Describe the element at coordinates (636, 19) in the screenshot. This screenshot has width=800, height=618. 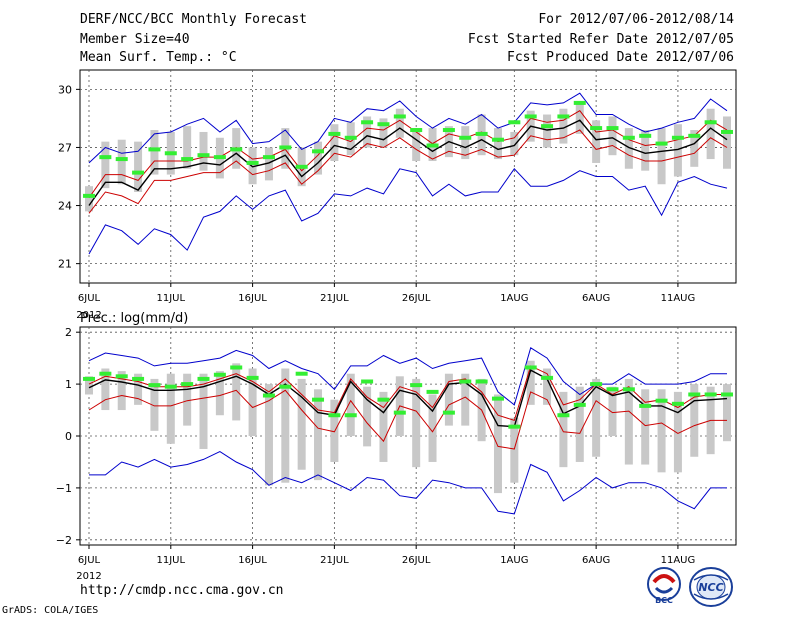
I see `forecast-period: For 2012/07/06-2012/08/14` at that location.